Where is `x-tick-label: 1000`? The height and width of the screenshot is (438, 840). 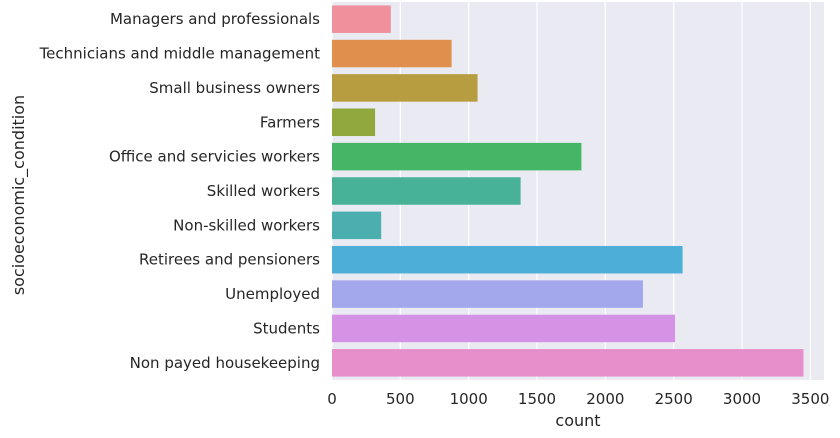
x-tick-label: 1000 is located at coordinates (469, 399).